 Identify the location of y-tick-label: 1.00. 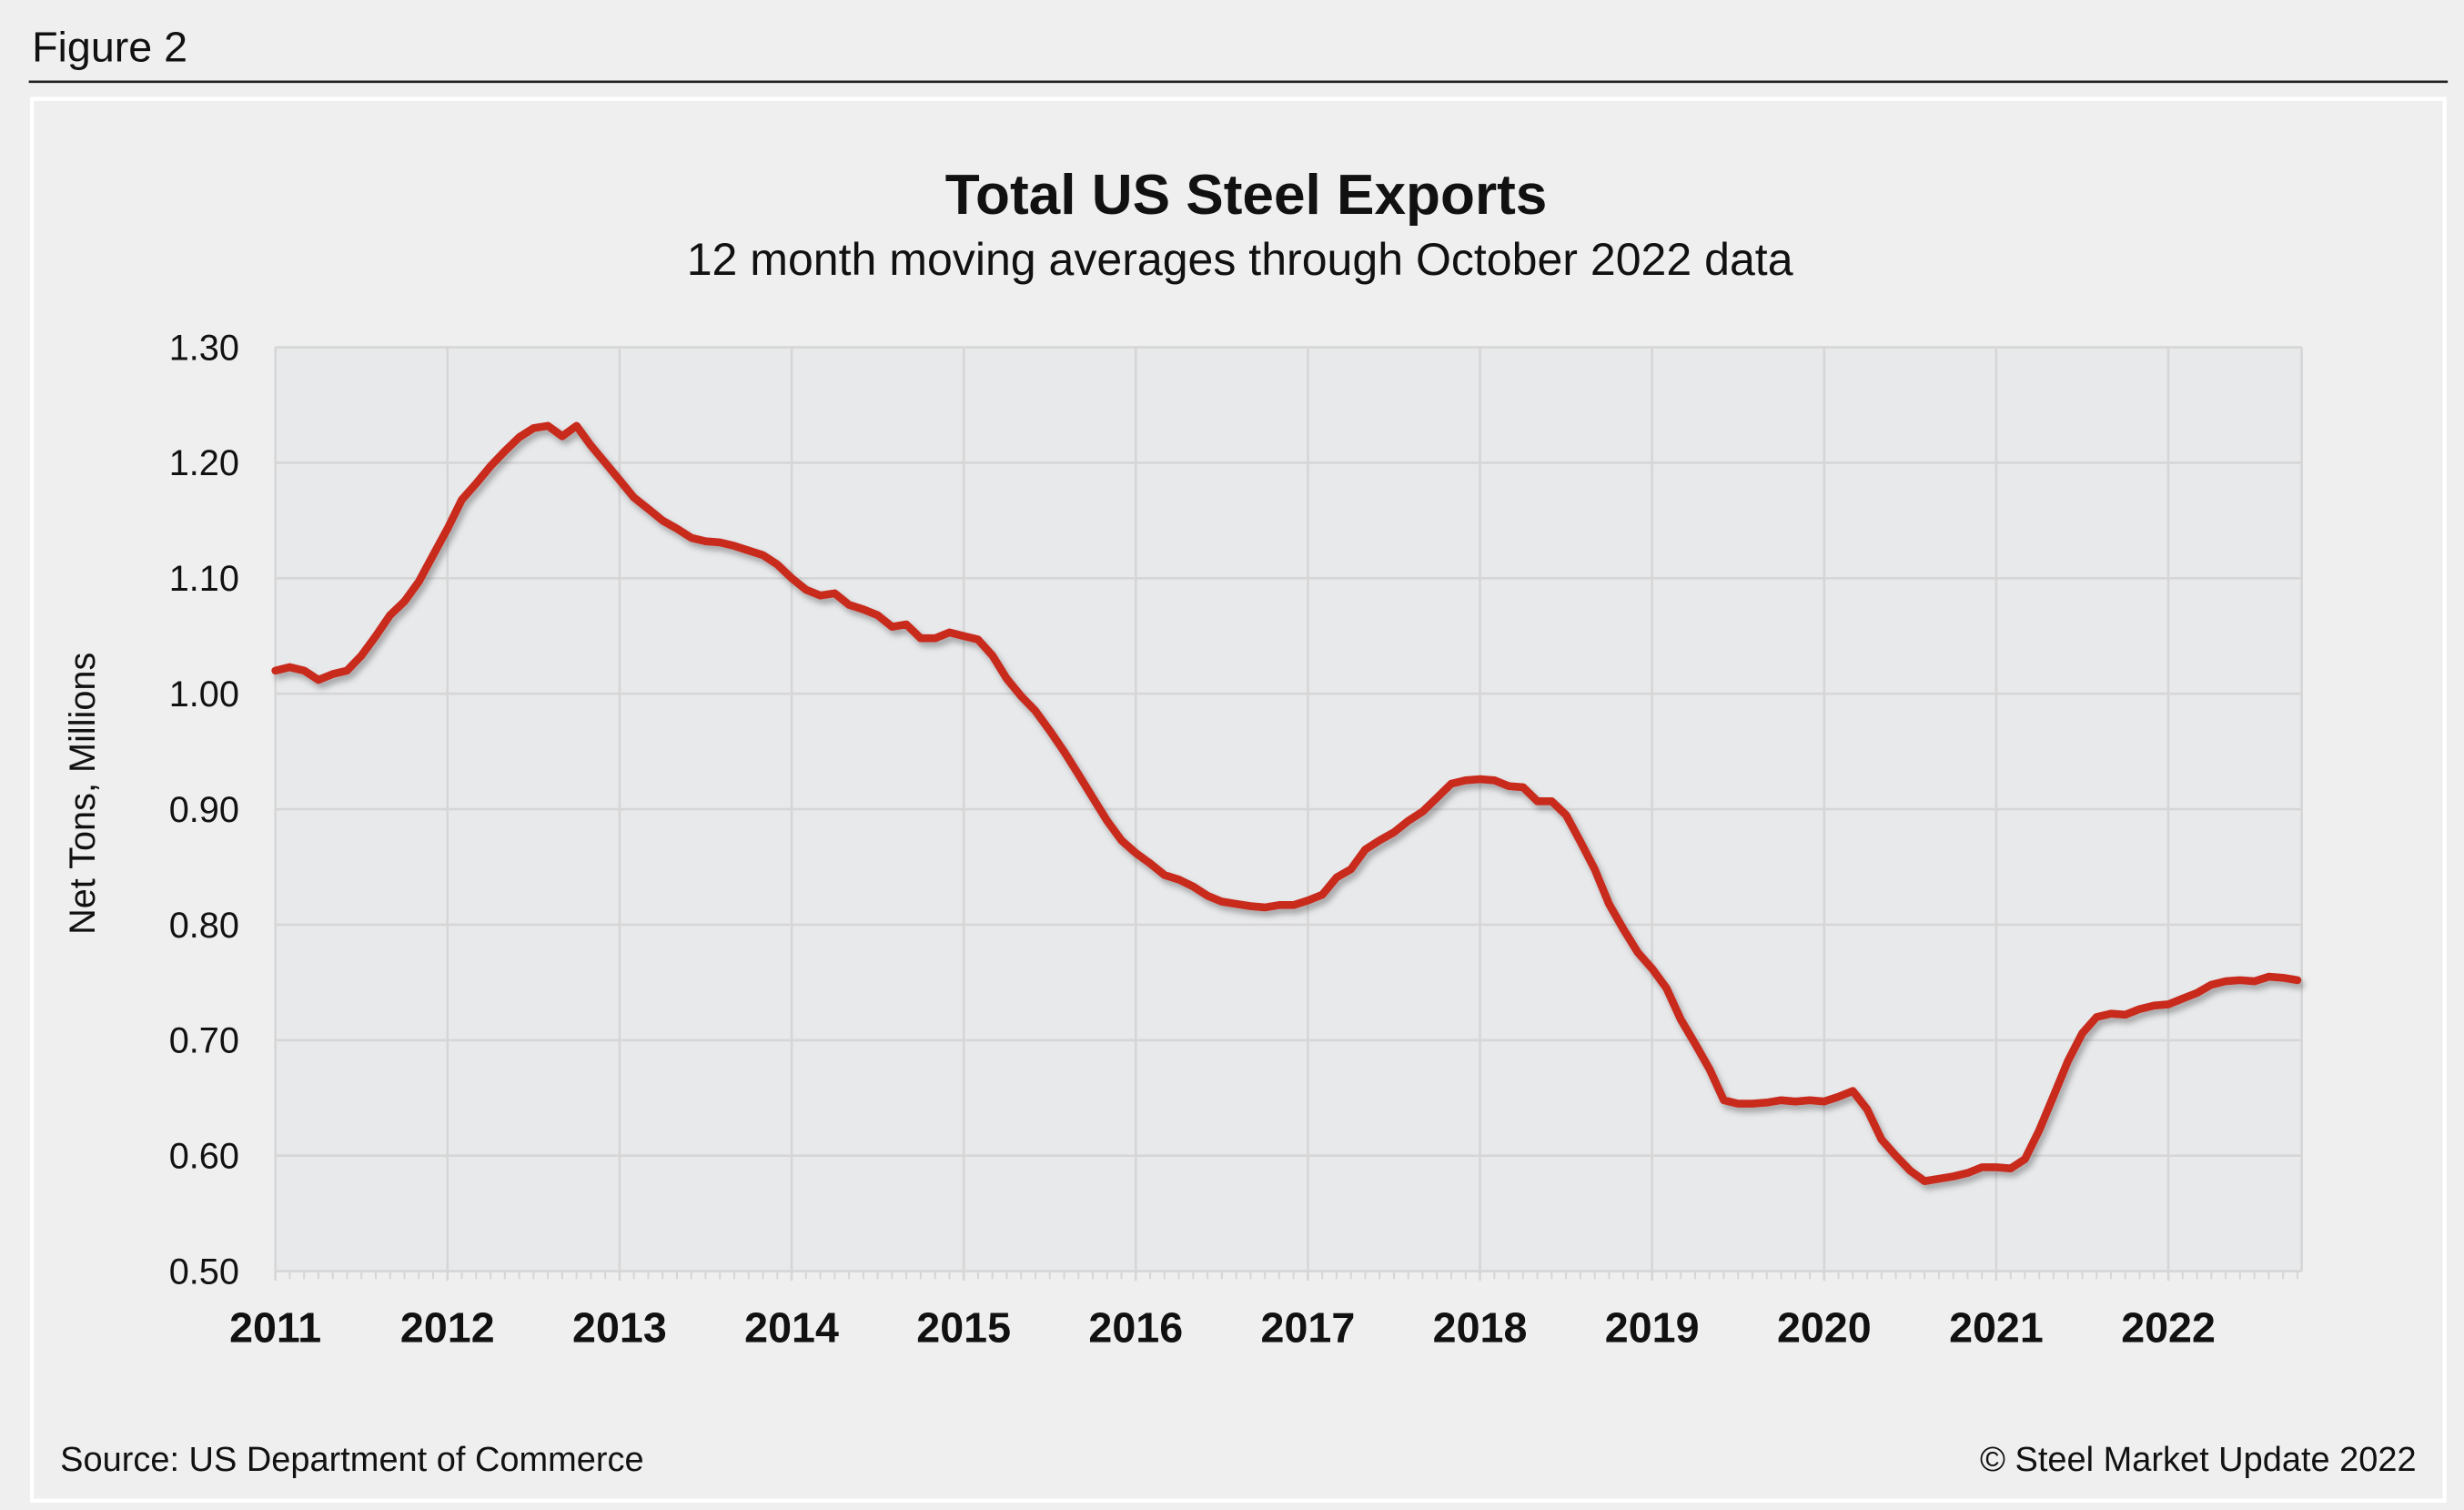
(204, 694).